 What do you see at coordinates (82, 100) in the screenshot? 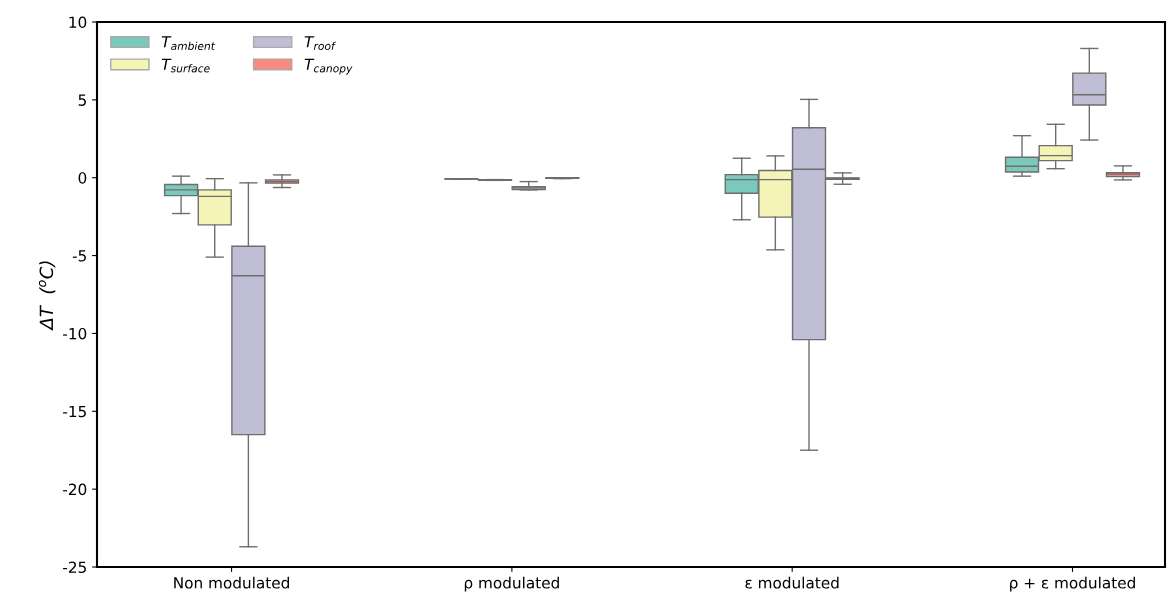
I see `y-tick-label: 5` at bounding box center [82, 100].